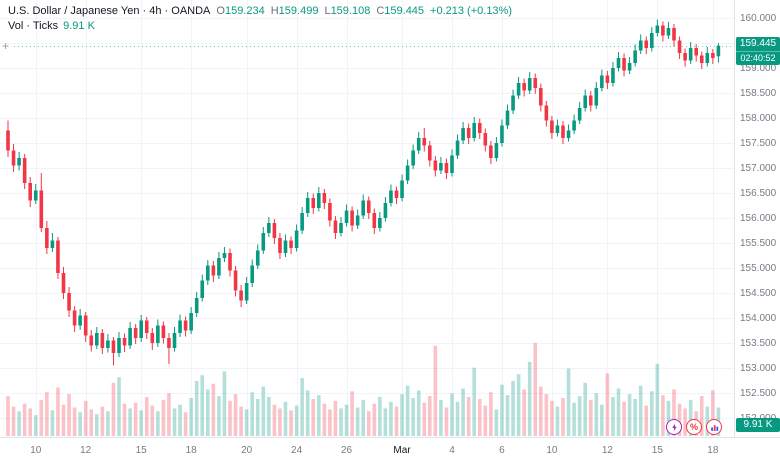  I want to click on price-axis-label: 153.000, so click(758, 368).